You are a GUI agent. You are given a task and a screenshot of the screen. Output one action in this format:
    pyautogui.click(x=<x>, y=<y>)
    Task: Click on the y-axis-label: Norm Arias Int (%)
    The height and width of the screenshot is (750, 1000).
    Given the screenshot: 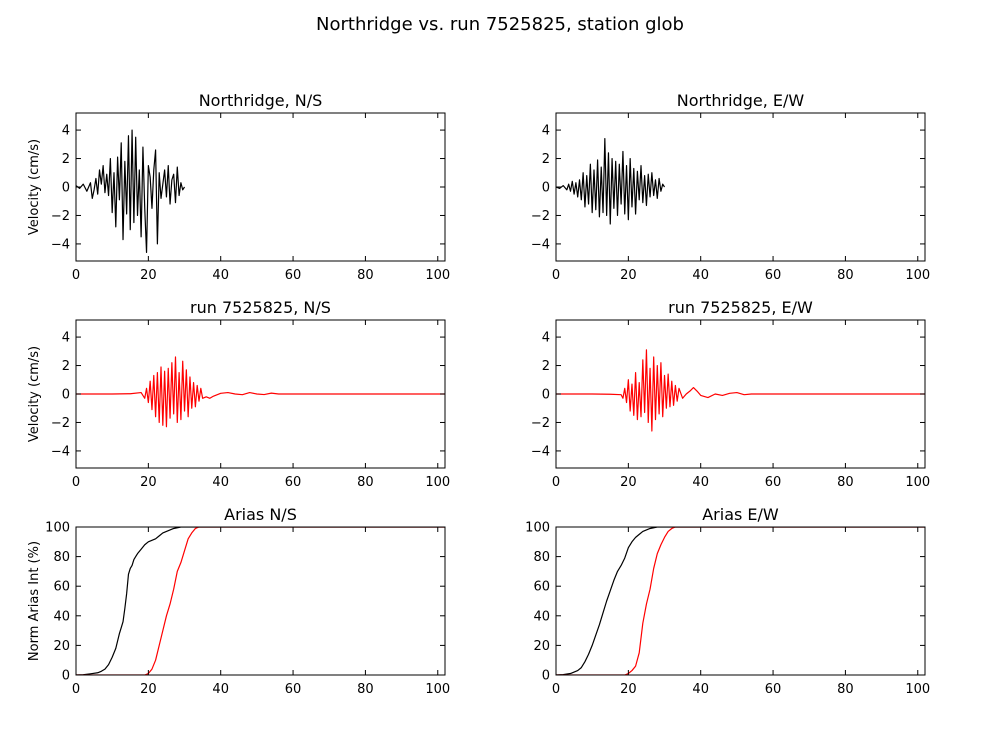 What is the action you would take?
    pyautogui.click(x=34, y=601)
    